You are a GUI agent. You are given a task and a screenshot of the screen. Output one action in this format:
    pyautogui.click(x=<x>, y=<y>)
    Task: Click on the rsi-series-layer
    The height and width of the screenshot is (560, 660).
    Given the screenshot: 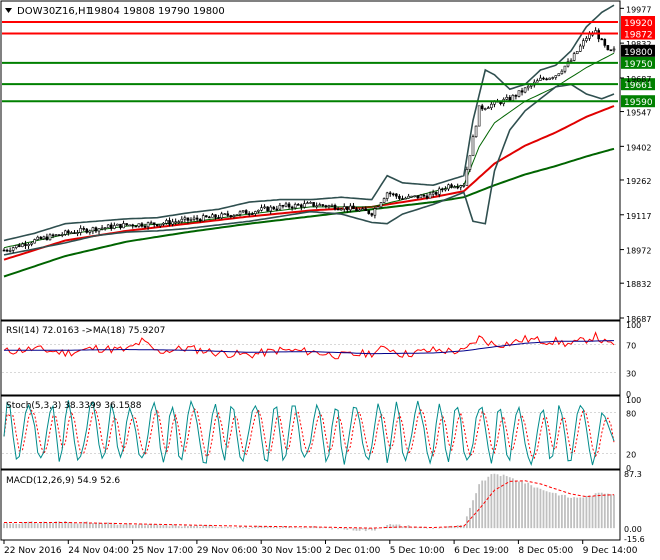 What is the action you would take?
    pyautogui.click(x=310, y=352)
    